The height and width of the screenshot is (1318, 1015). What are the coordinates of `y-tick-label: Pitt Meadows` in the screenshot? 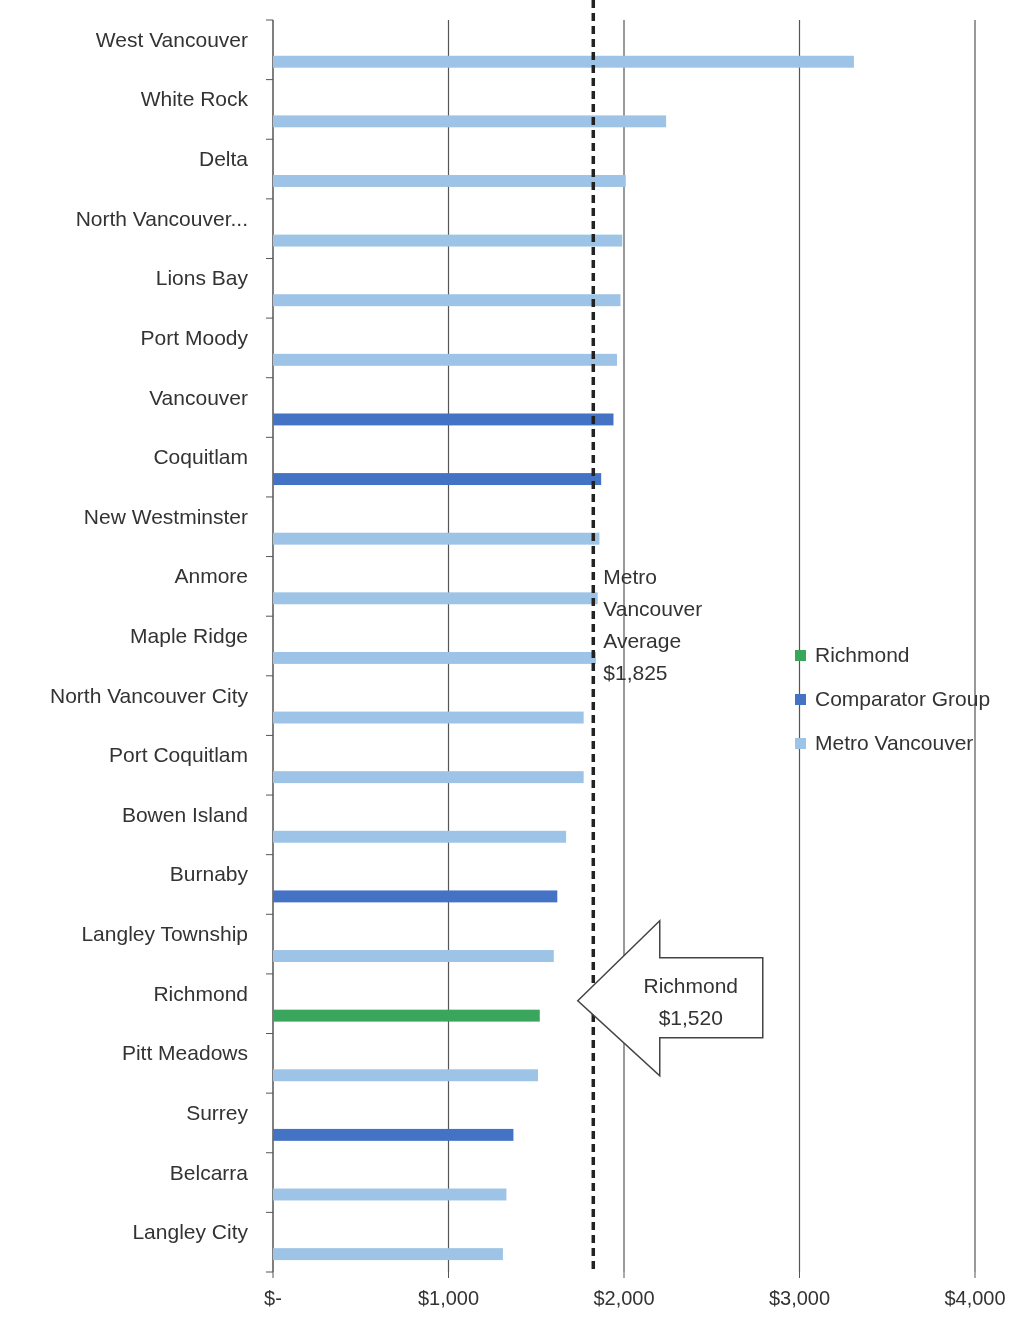 It's located at (184, 1053).